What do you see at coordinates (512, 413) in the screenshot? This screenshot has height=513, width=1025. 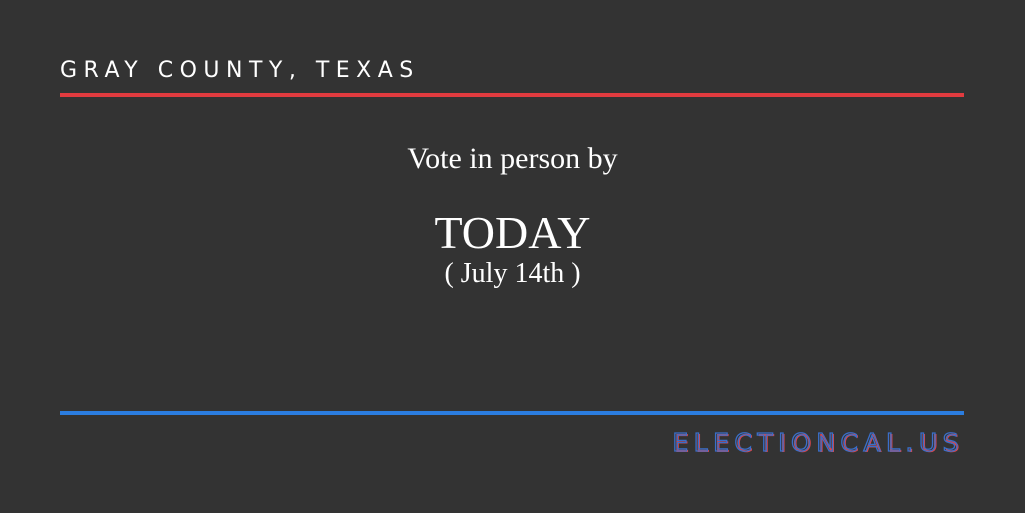 I see `blue-rule` at bounding box center [512, 413].